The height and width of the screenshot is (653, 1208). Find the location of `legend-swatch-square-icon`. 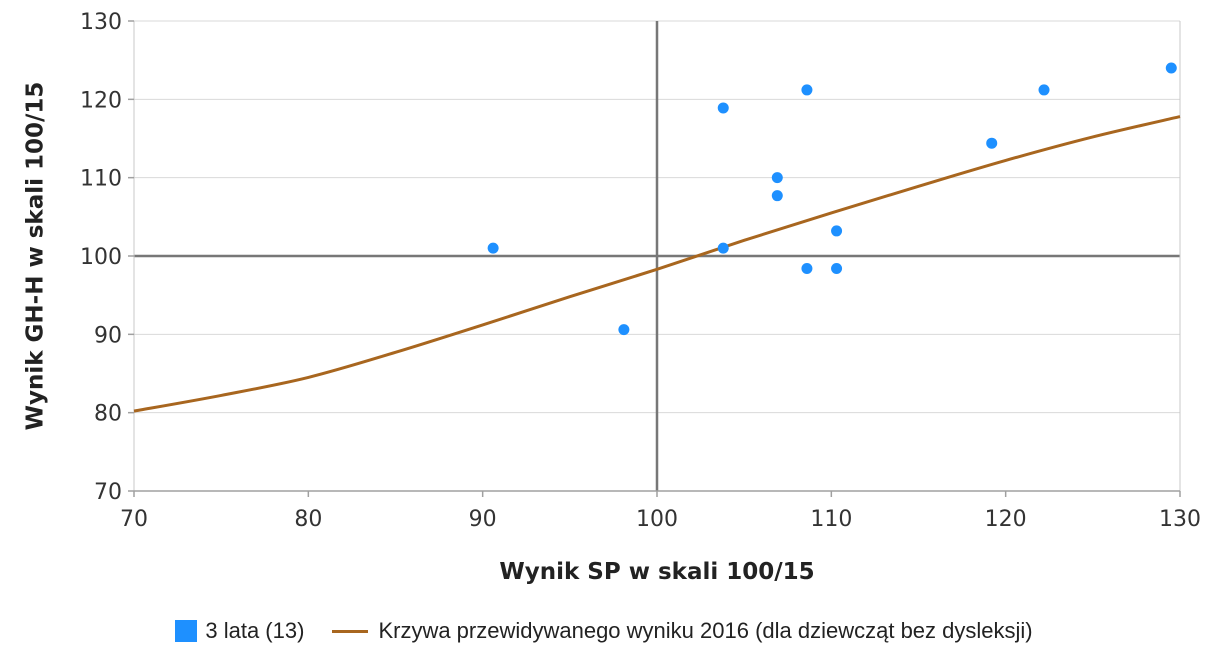

legend-swatch-square-icon is located at coordinates (186, 631).